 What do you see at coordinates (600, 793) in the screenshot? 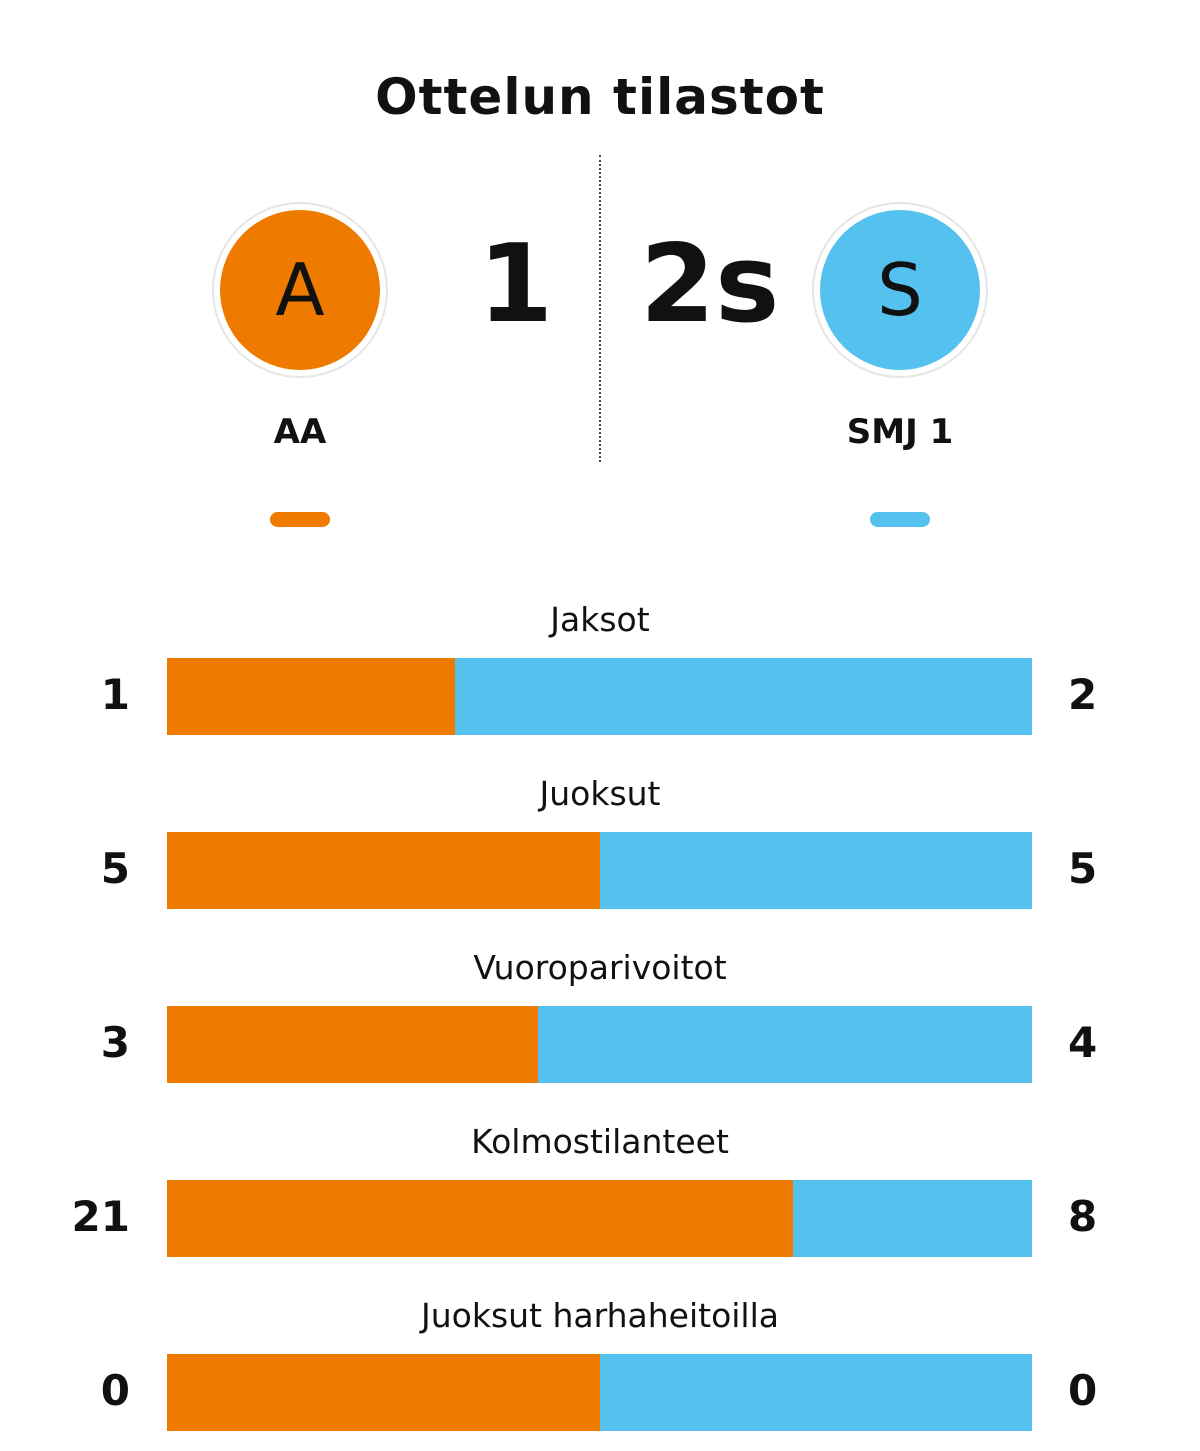
I see `stat-label: Juoksut` at bounding box center [600, 793].